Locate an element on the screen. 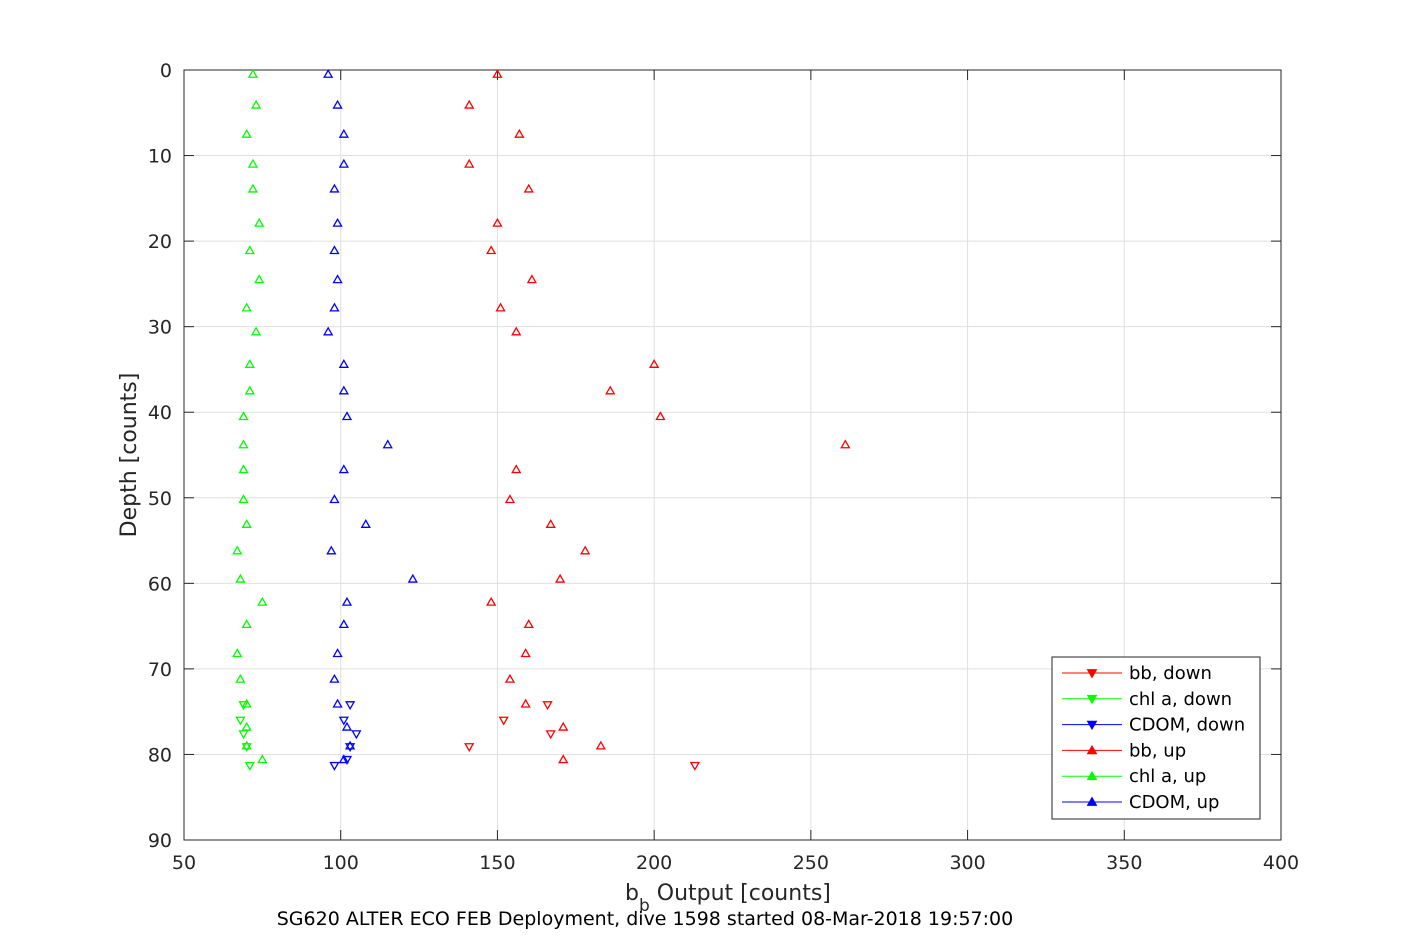 This screenshot has width=1417, height=945. y-tick-label: 70 is located at coordinates (160, 670).